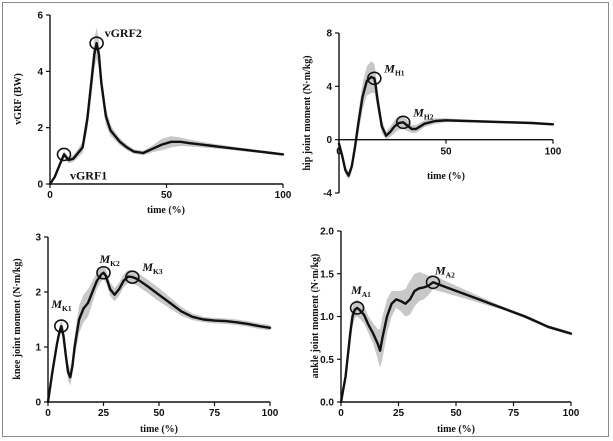  I want to click on vgrf-sd-band, so click(166, 106).